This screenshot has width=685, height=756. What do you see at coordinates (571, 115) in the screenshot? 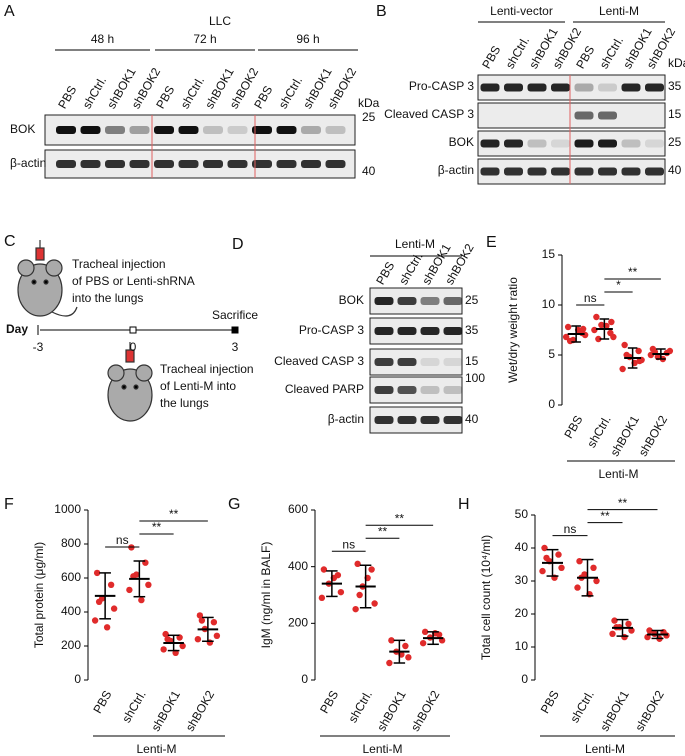
I see `blot-strip` at bounding box center [571, 115].